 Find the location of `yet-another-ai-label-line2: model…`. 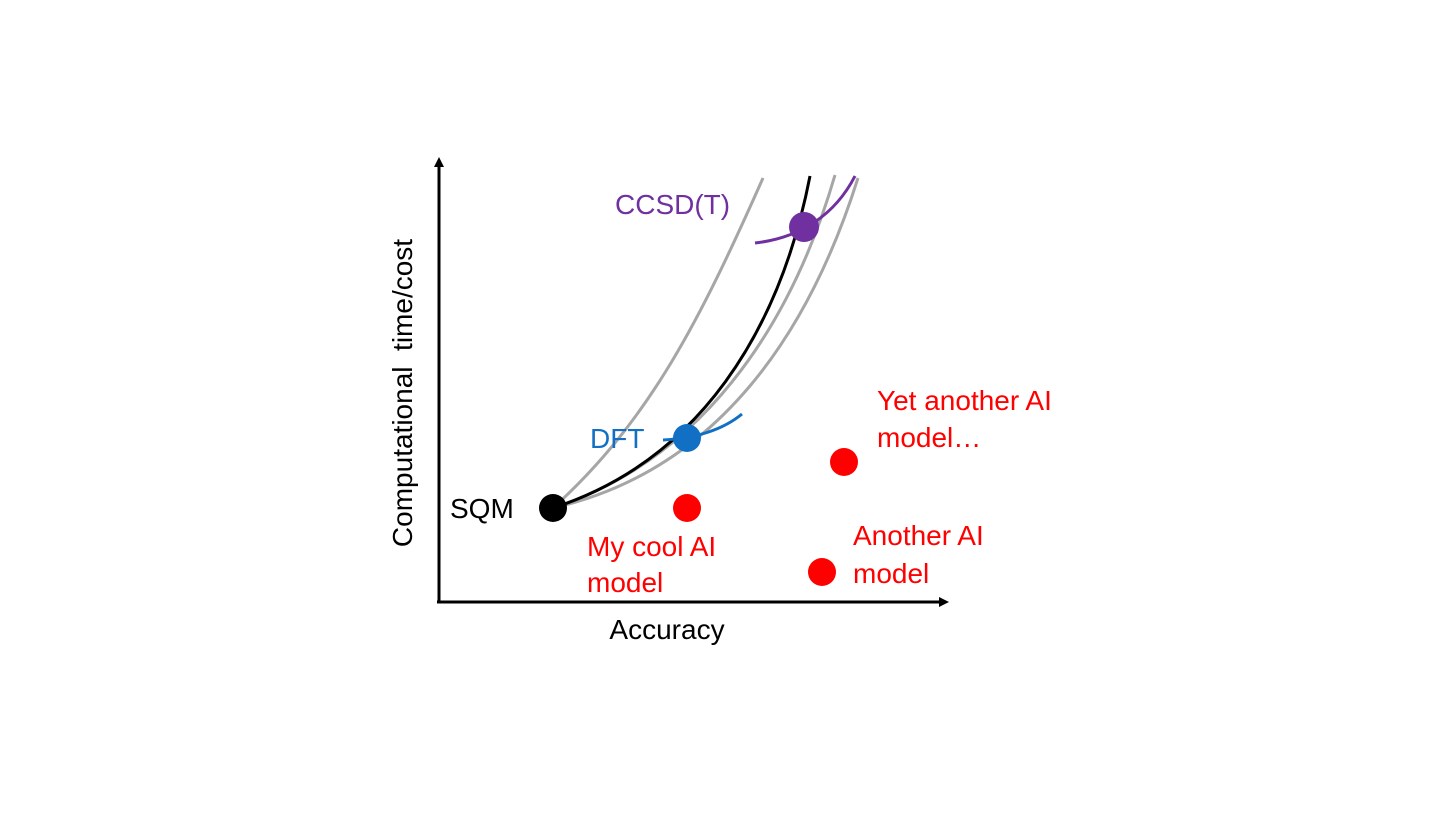

yet-another-ai-label-line2: model… is located at coordinates (929, 437).